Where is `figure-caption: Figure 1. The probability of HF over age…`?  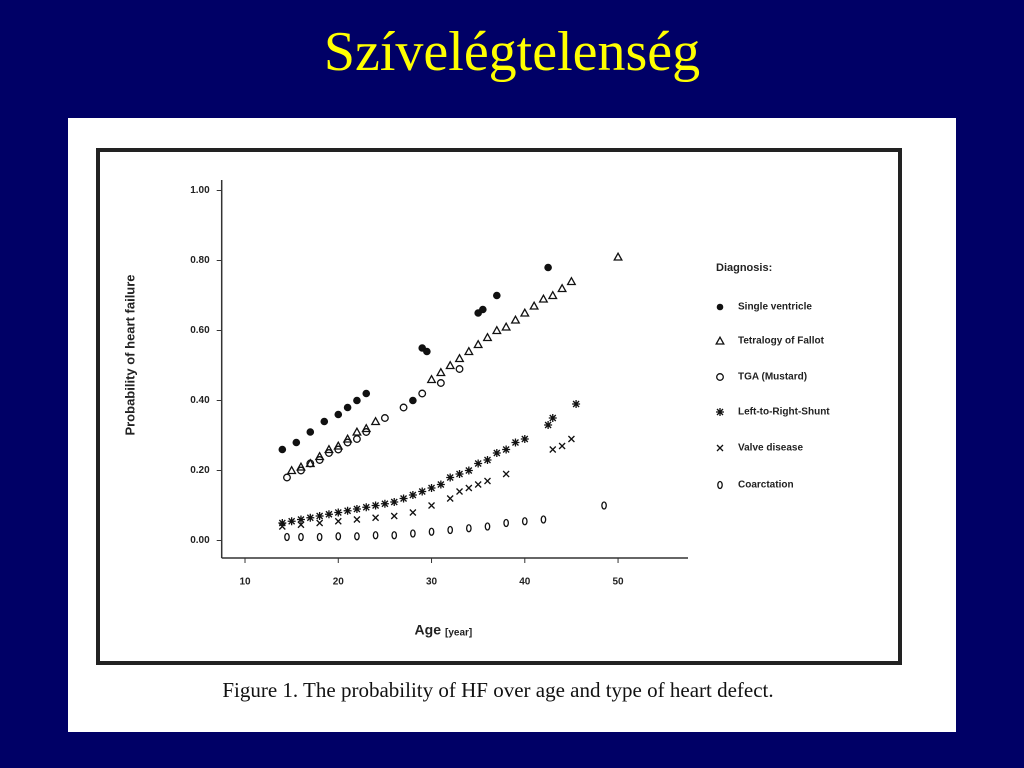 figure-caption: Figure 1. The probability of HF over age… is located at coordinates (497, 690).